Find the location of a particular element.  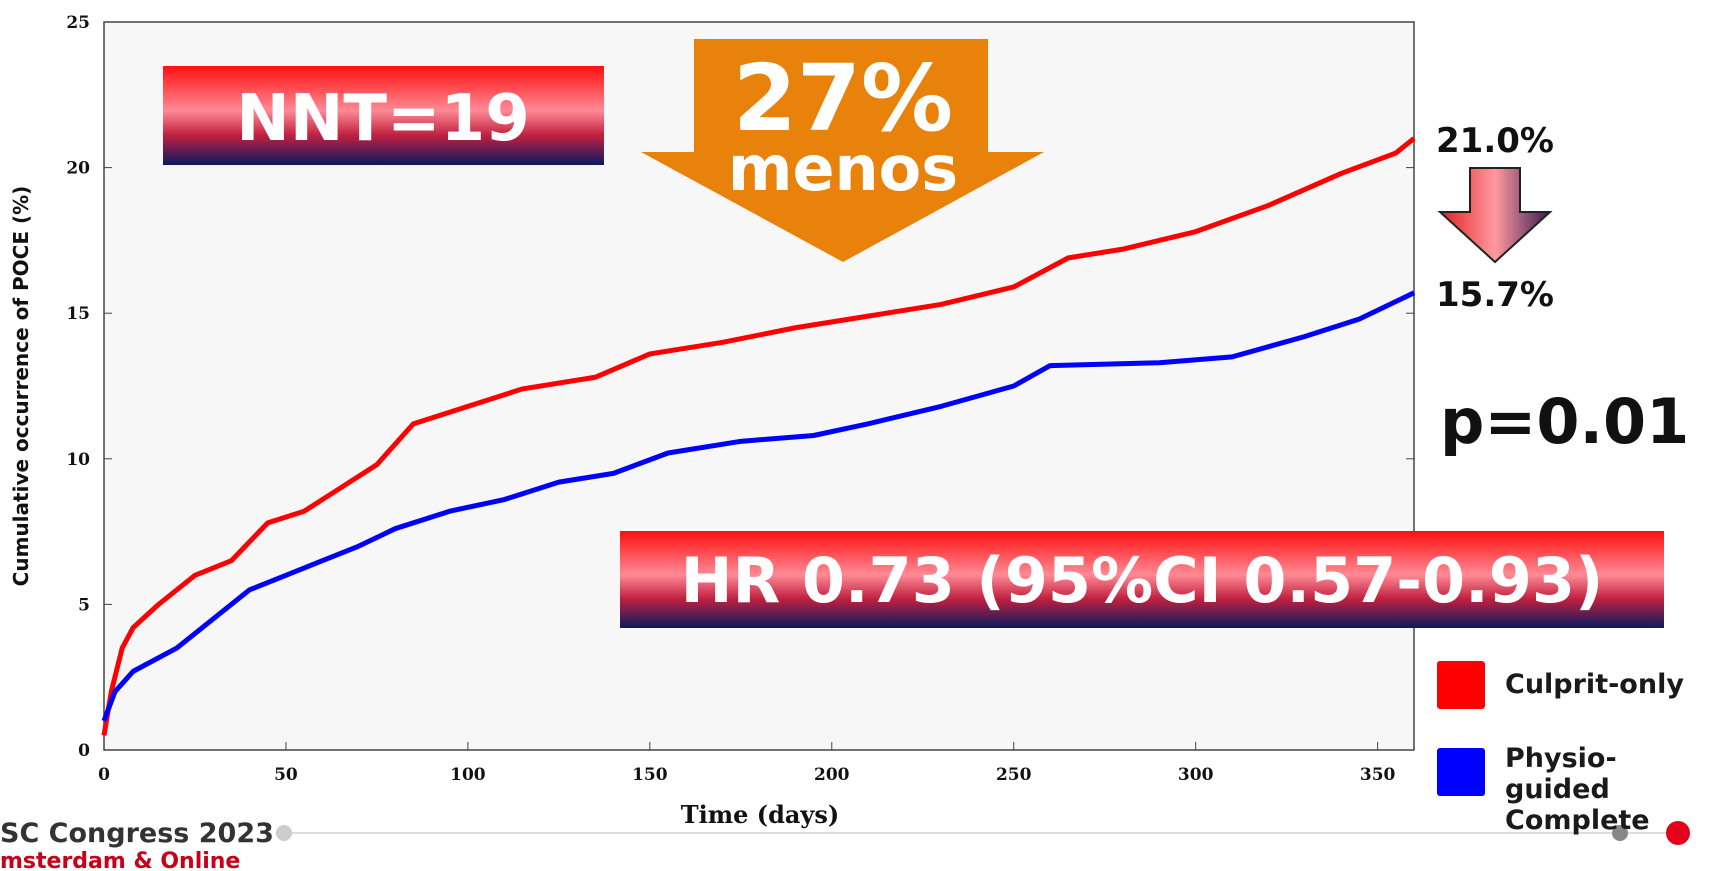

y-tick-label: 20 is located at coordinates (78, 169).